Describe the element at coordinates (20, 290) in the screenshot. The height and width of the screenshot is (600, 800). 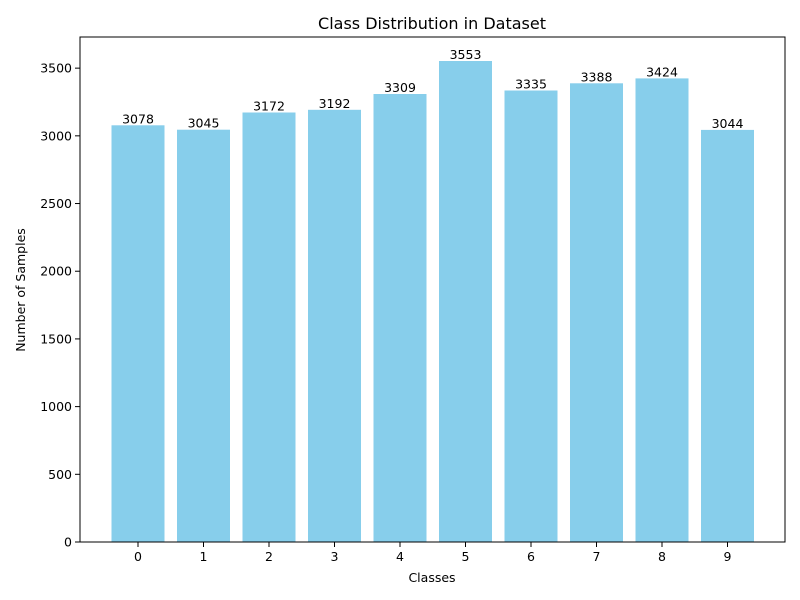
I see `y-axis-label: Number of Samples` at that location.